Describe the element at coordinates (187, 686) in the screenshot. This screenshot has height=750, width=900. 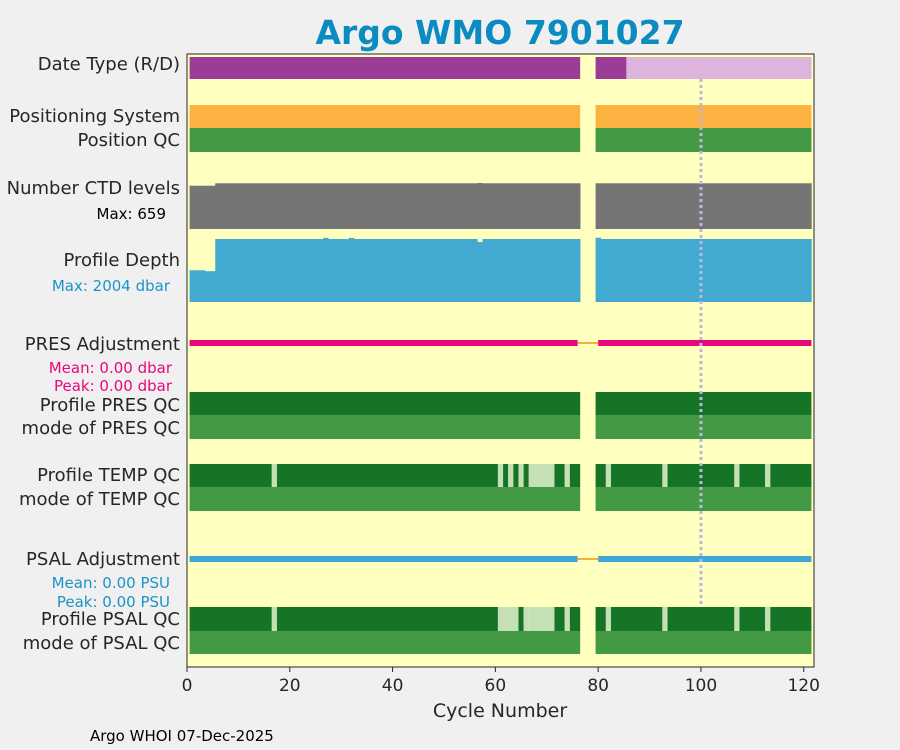
I see `x-tick-label-0: 0` at that location.